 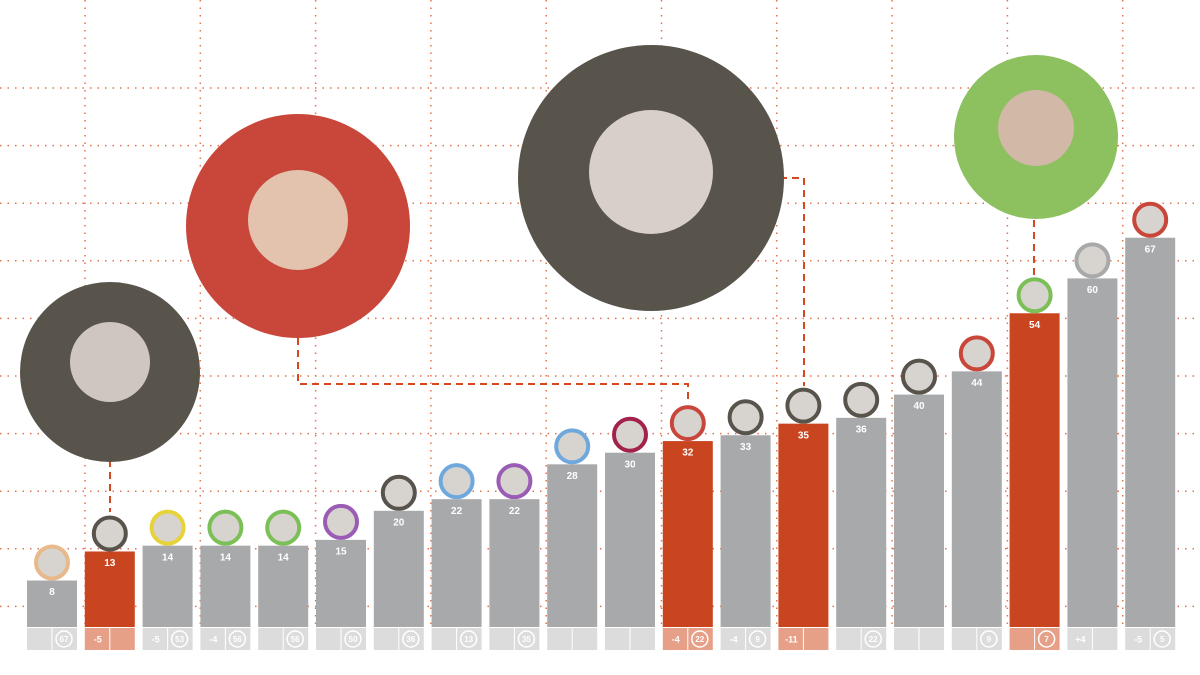 What do you see at coordinates (688, 453) in the screenshot?
I see `value-label: 32` at bounding box center [688, 453].